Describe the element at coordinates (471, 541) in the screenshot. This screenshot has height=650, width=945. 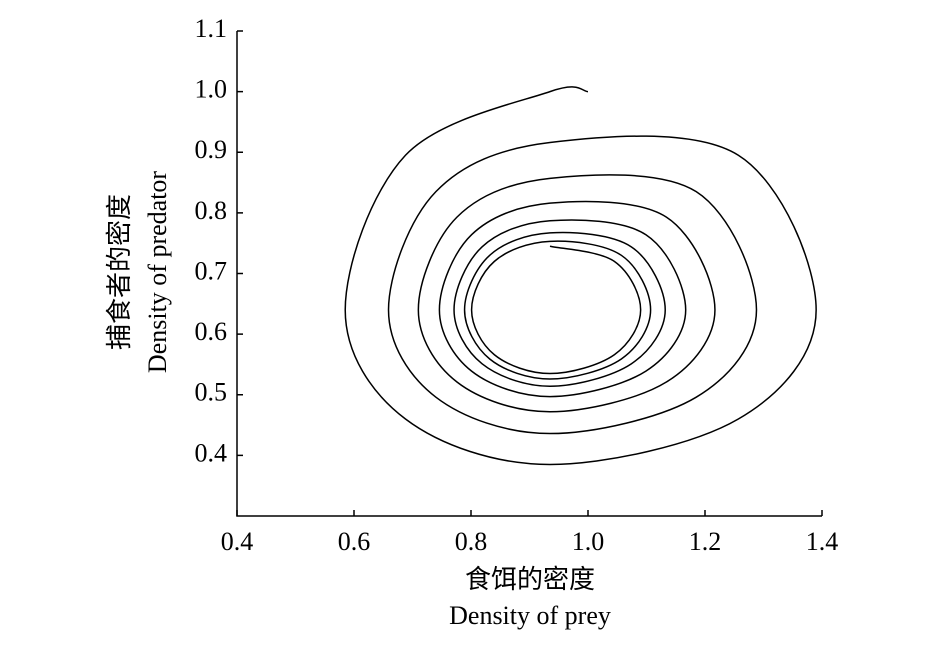
I see `x-tick-label: 0.8` at that location.